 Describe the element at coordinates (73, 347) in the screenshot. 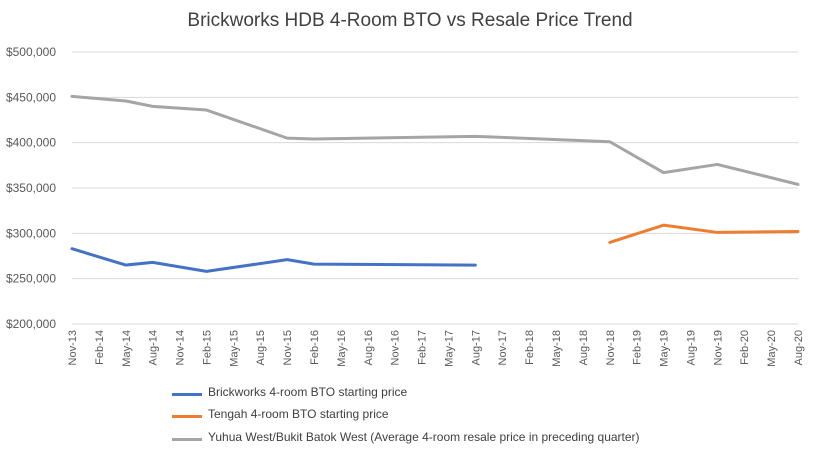

I see `x-tick-label: Nov-13` at that location.